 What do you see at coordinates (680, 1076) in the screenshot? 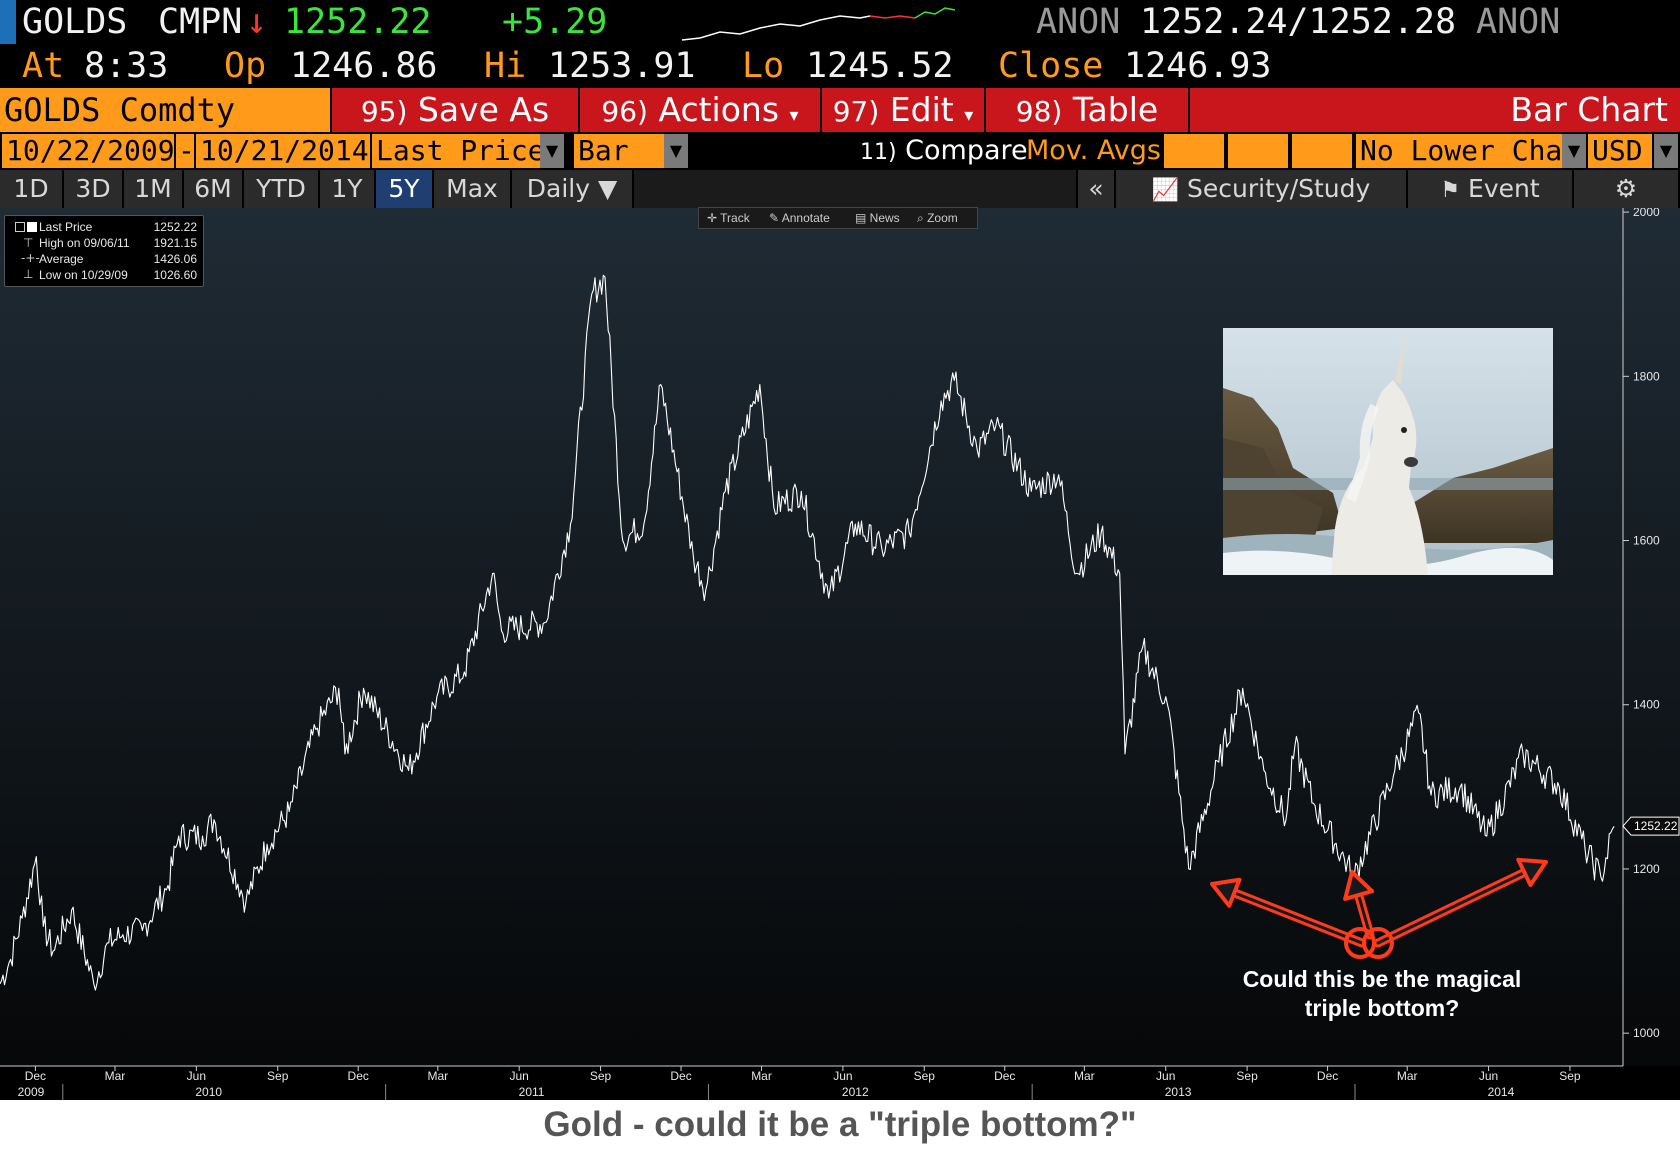
I see `x-month-label: Dec` at bounding box center [680, 1076].